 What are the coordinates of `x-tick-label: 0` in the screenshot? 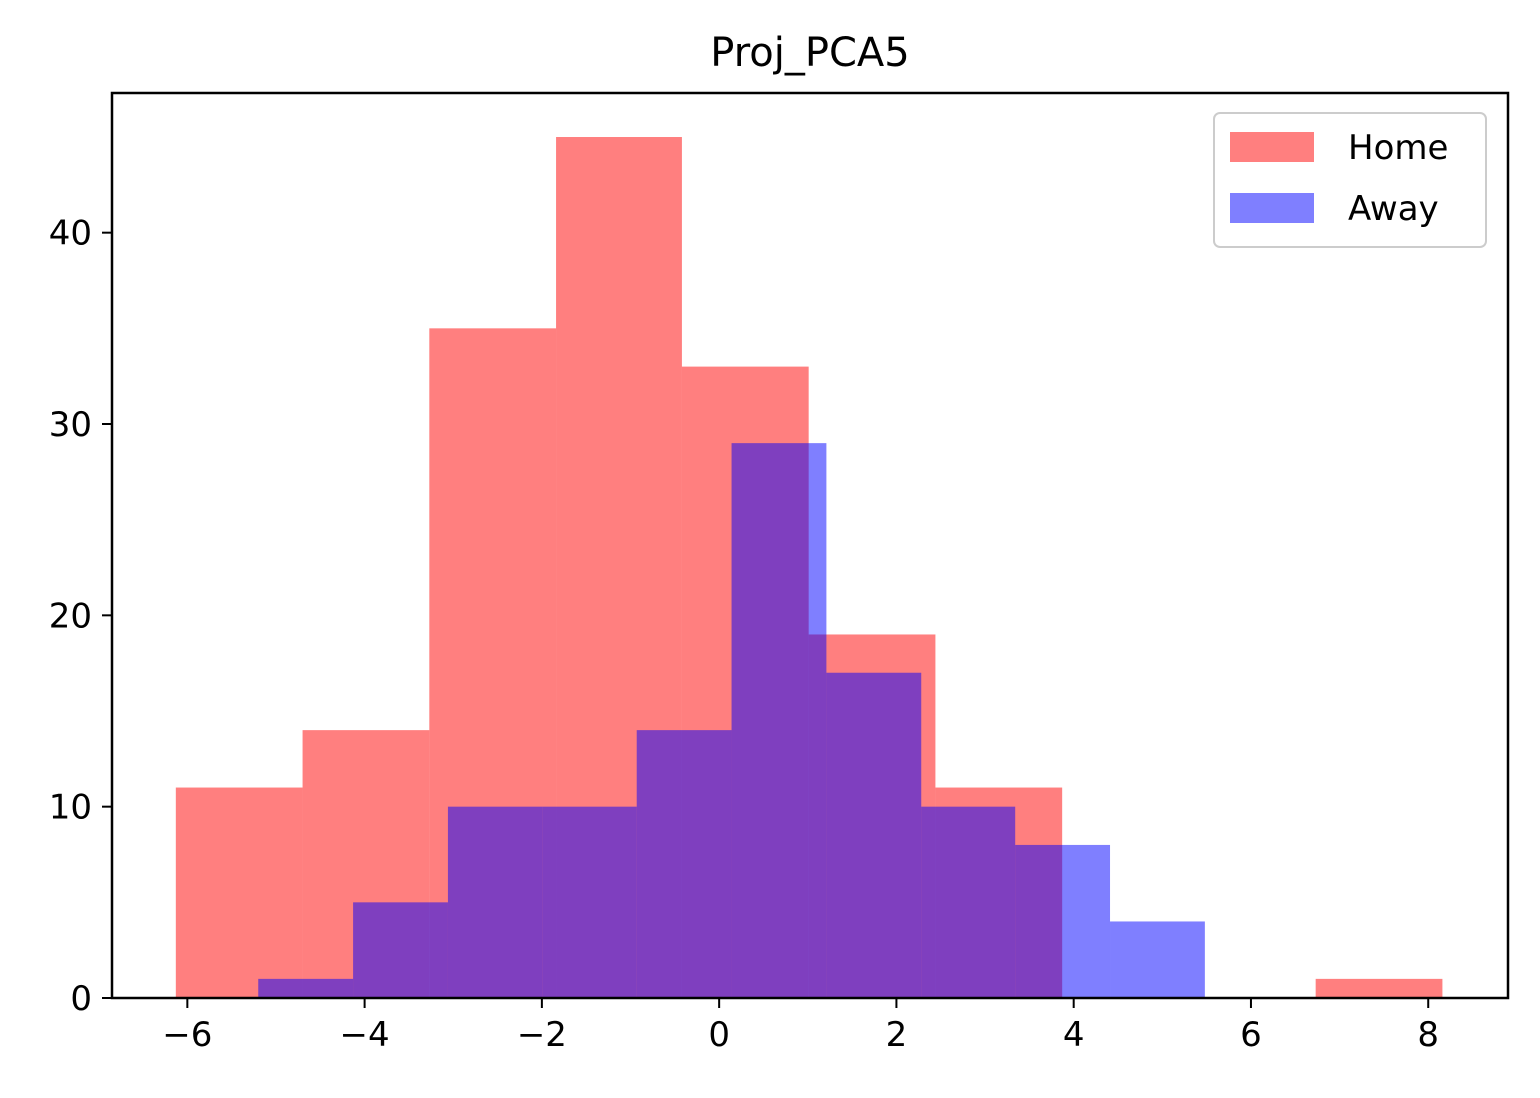 It's located at (719, 1035).